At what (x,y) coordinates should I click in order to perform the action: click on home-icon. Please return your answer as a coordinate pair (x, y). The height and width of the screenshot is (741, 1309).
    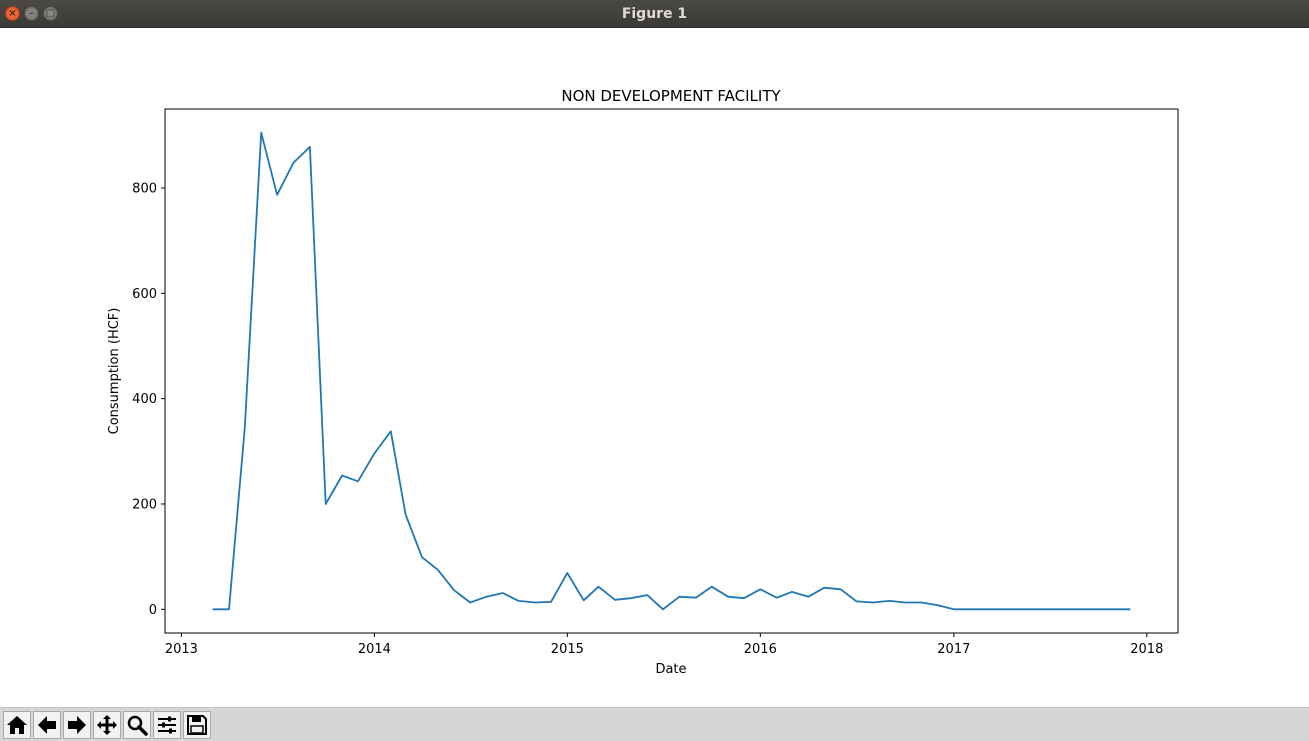
    Looking at the image, I should click on (17, 724).